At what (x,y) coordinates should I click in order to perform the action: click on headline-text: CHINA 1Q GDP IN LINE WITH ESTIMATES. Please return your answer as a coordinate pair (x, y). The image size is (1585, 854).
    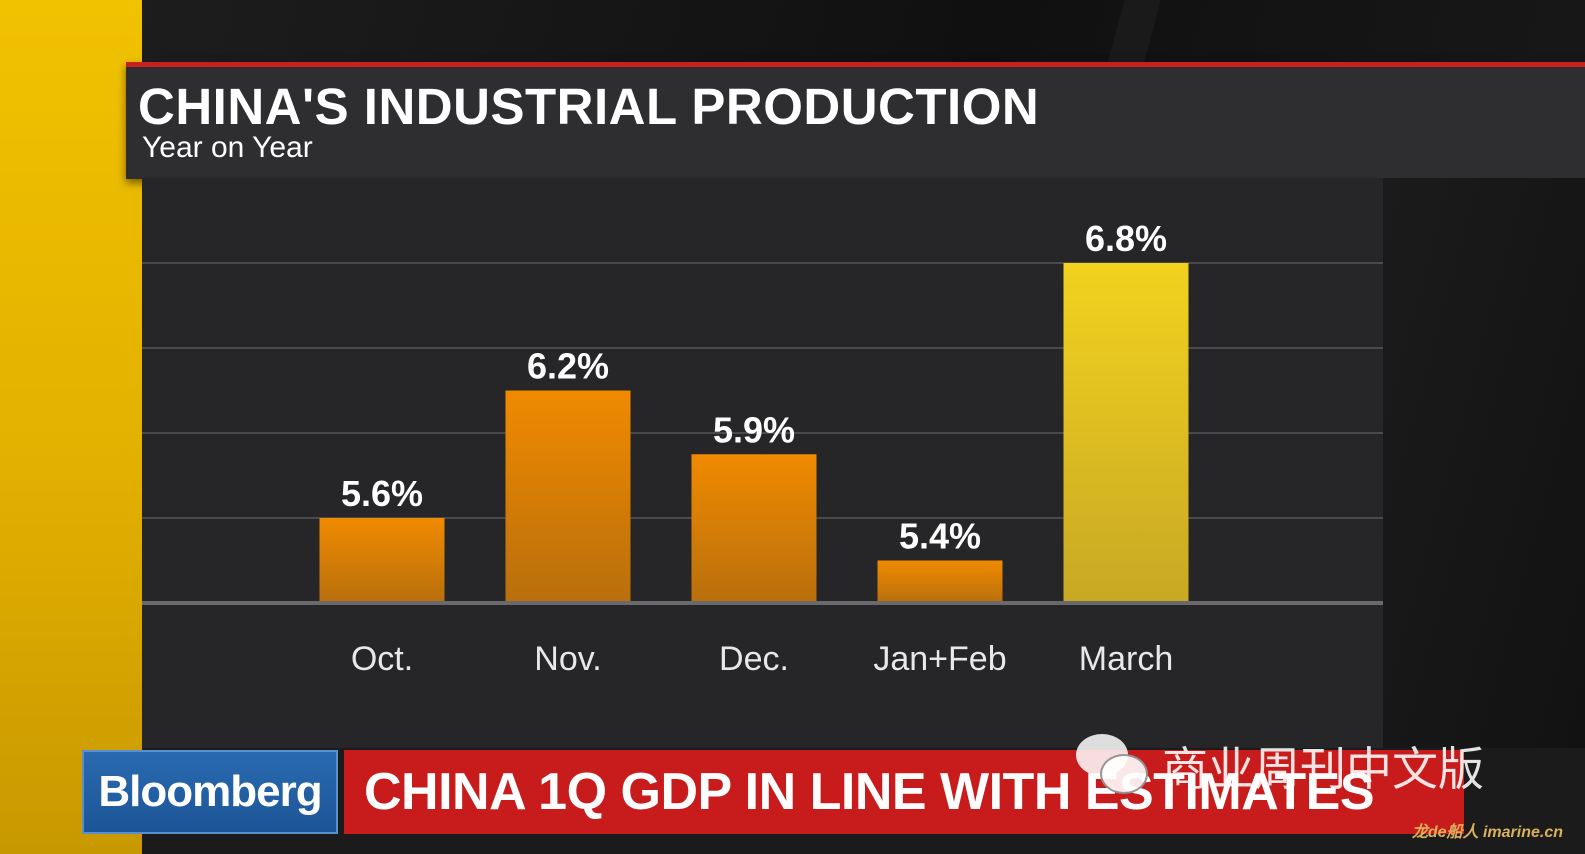
    Looking at the image, I should click on (869, 792).